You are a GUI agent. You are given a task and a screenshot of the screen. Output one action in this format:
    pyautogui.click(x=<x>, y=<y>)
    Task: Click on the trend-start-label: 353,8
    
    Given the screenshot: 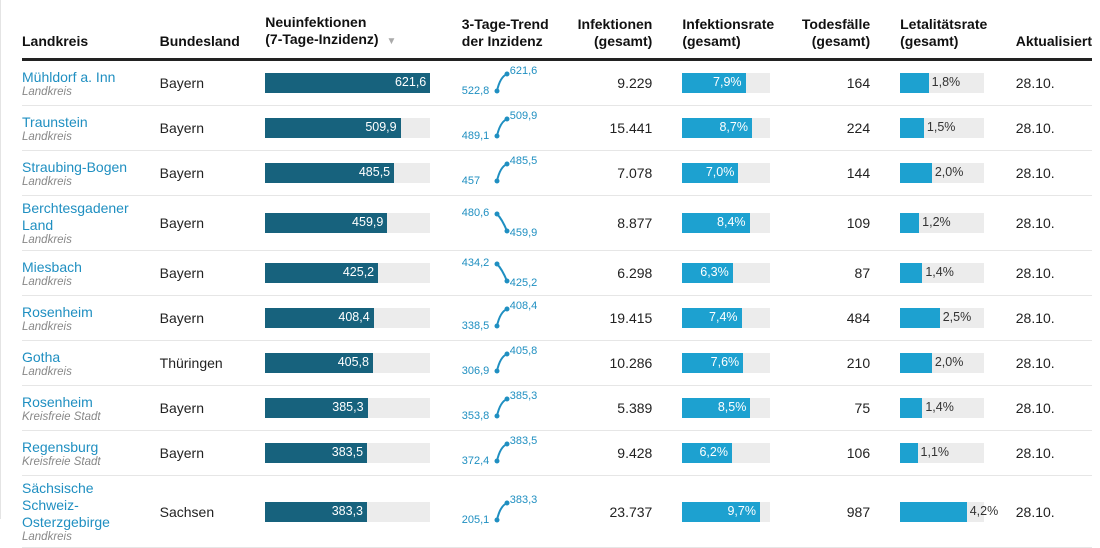 What is the action you would take?
    pyautogui.click(x=475, y=416)
    